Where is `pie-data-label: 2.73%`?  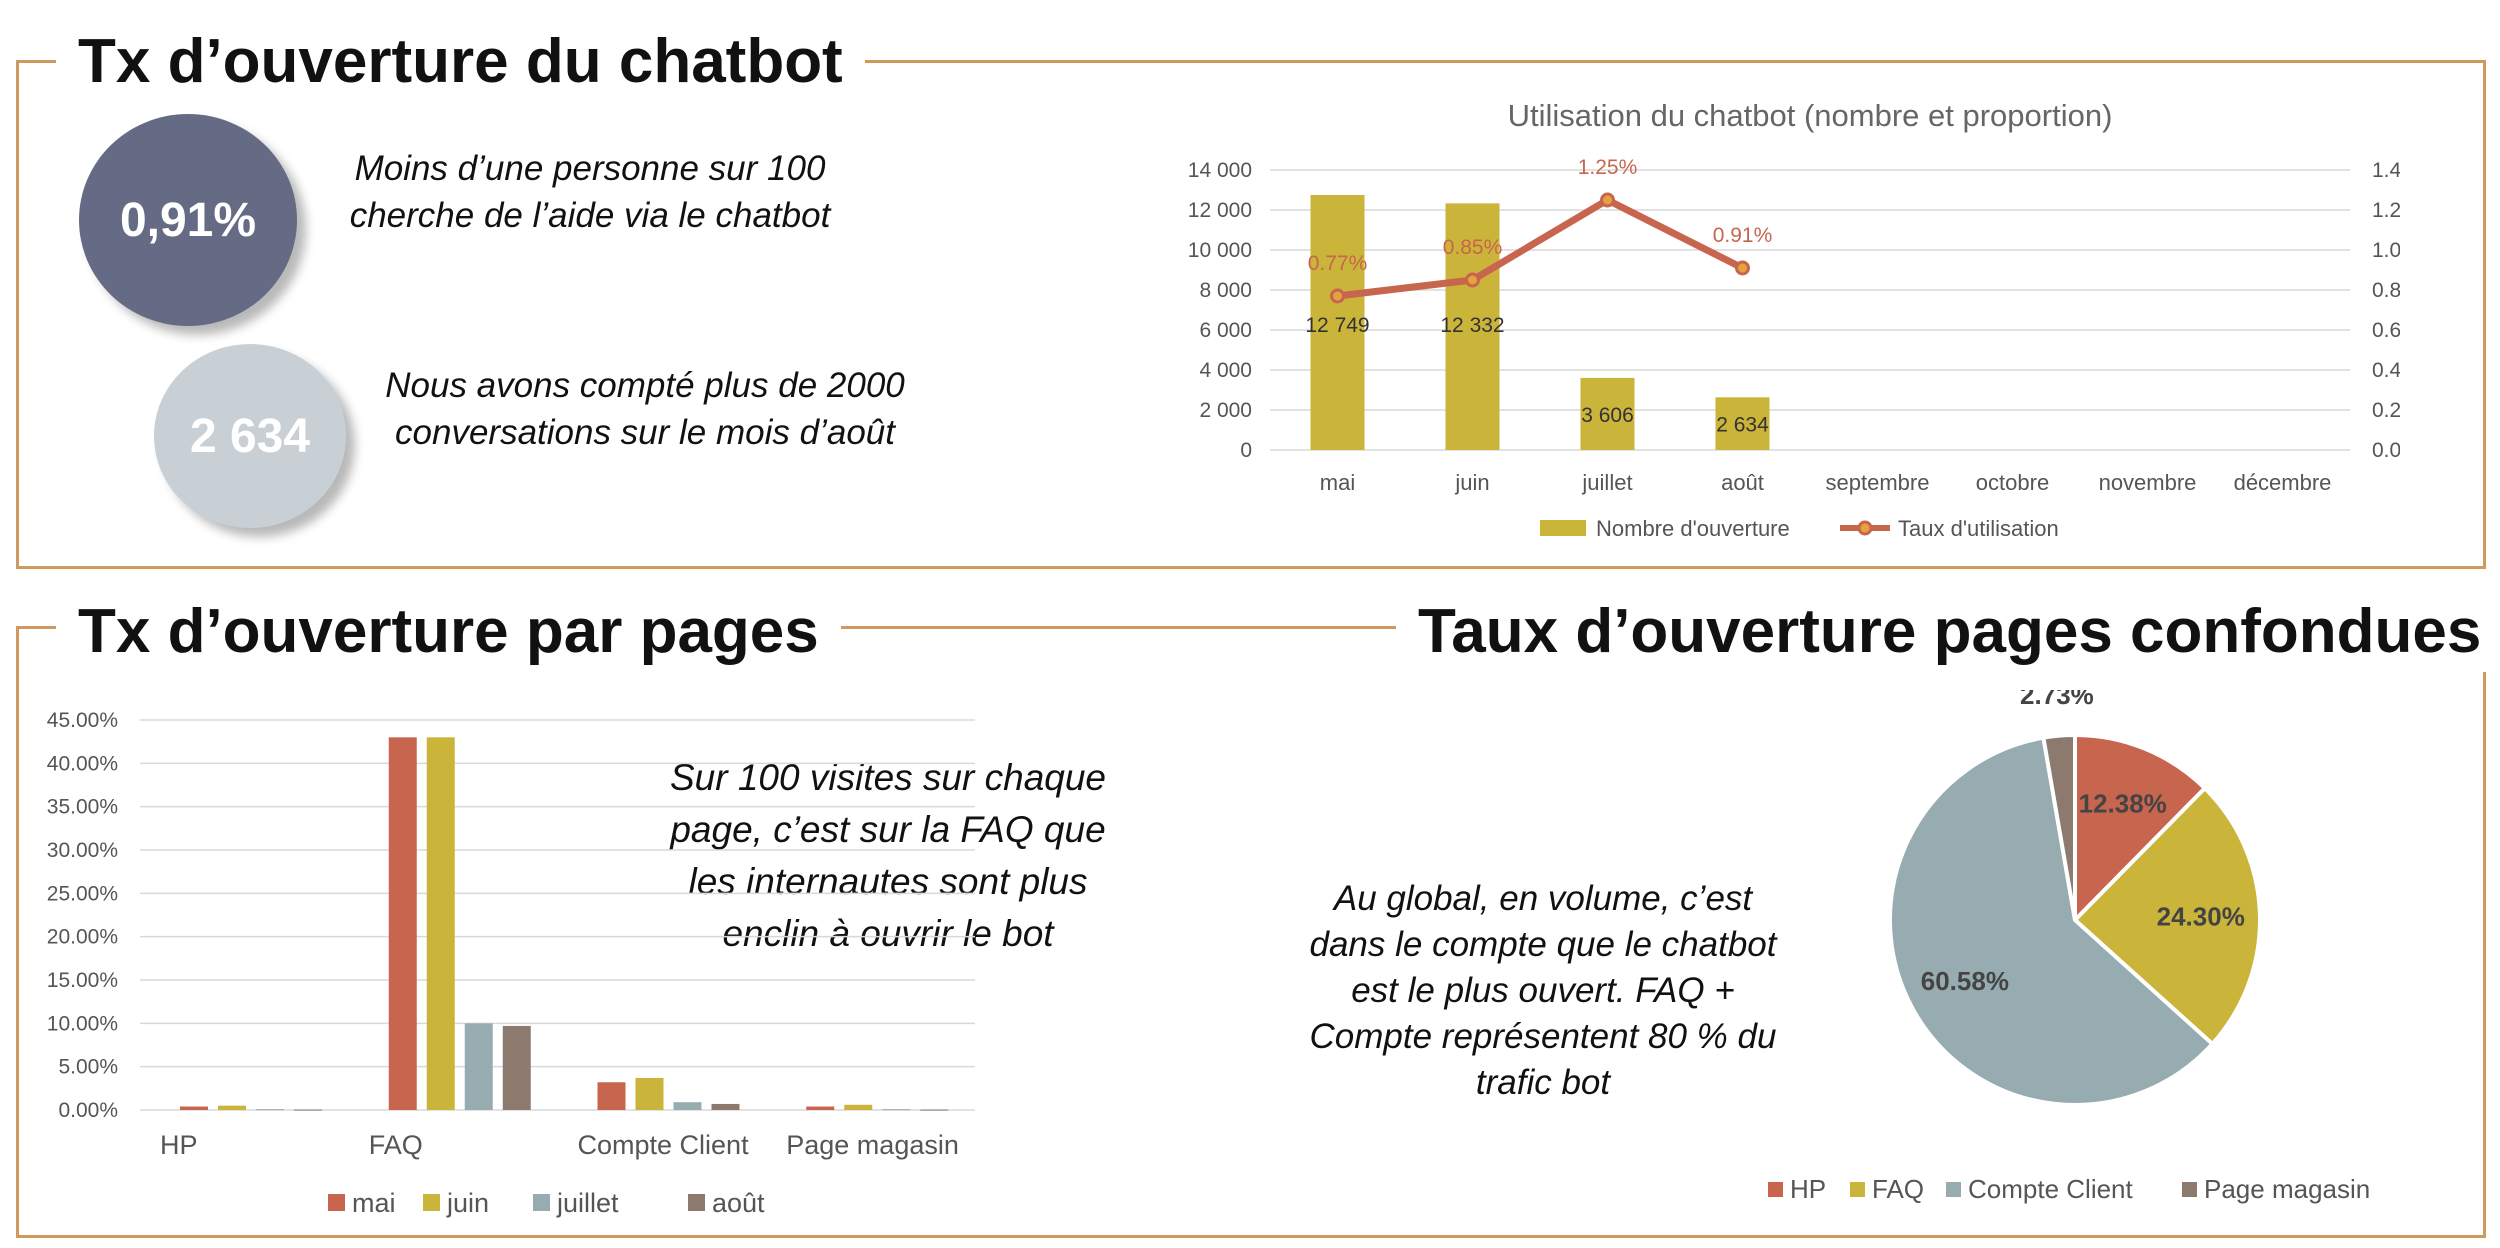 pie-data-label: 2.73% is located at coordinates (2057, 700).